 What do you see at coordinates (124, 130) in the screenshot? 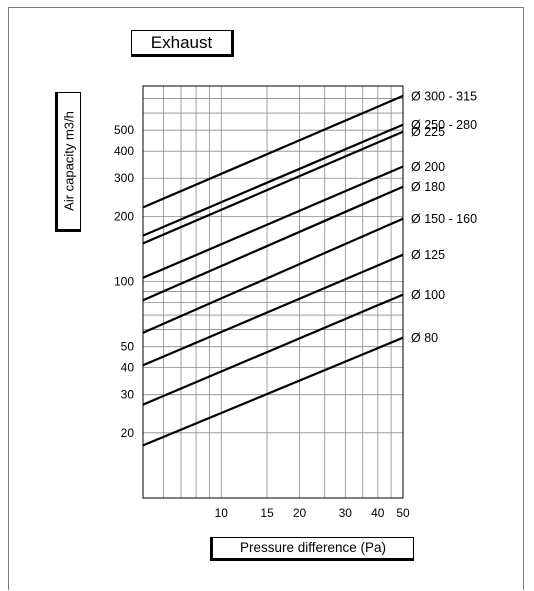
I see `y-tick-label: 500` at bounding box center [124, 130].